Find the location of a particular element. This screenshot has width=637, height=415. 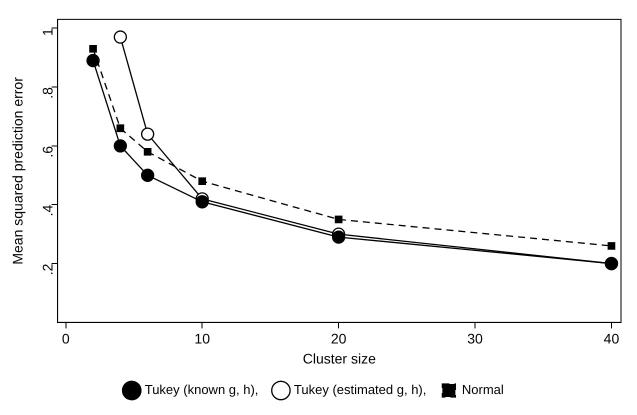

x-axis-title: Cluster size is located at coordinates (339, 358).